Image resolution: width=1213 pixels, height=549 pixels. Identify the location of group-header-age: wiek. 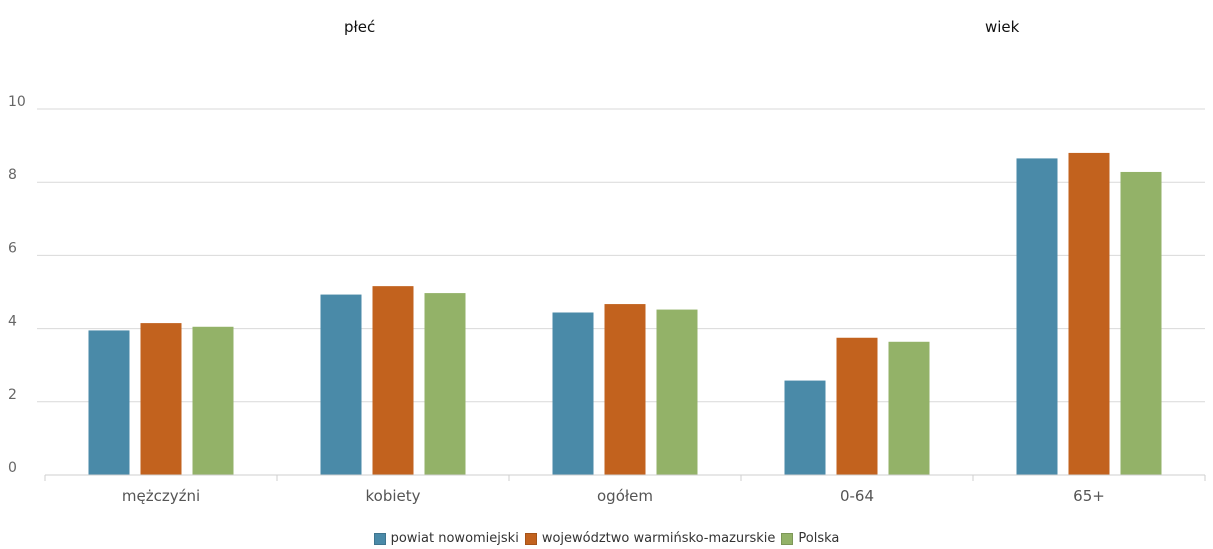
(1002, 27).